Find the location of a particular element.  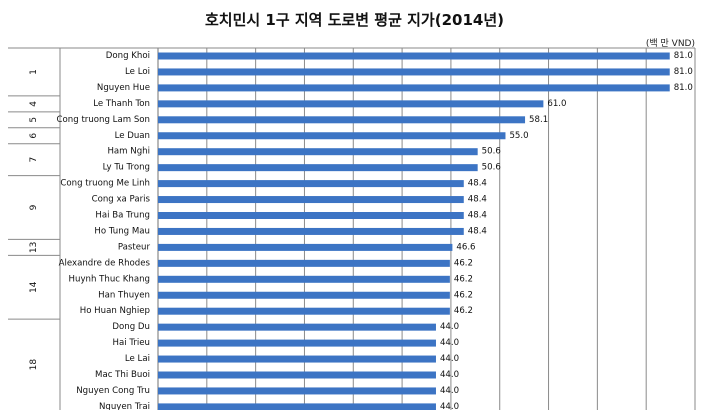

value-label: 61.0 is located at coordinates (556, 104).